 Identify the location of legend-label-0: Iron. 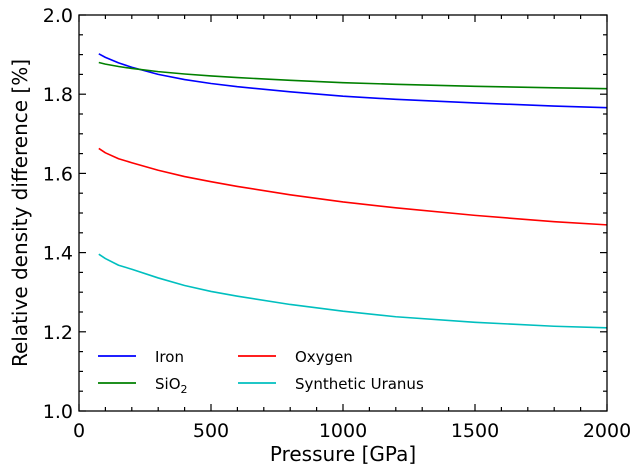
(169, 357).